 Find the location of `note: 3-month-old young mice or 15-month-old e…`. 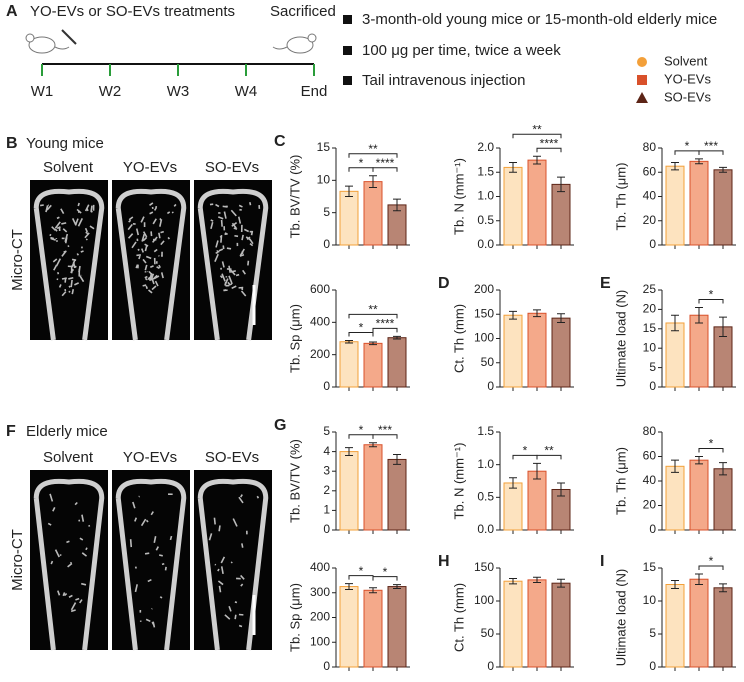

note: 3-month-old young mice or 15-month-old e… is located at coordinates (539, 19).